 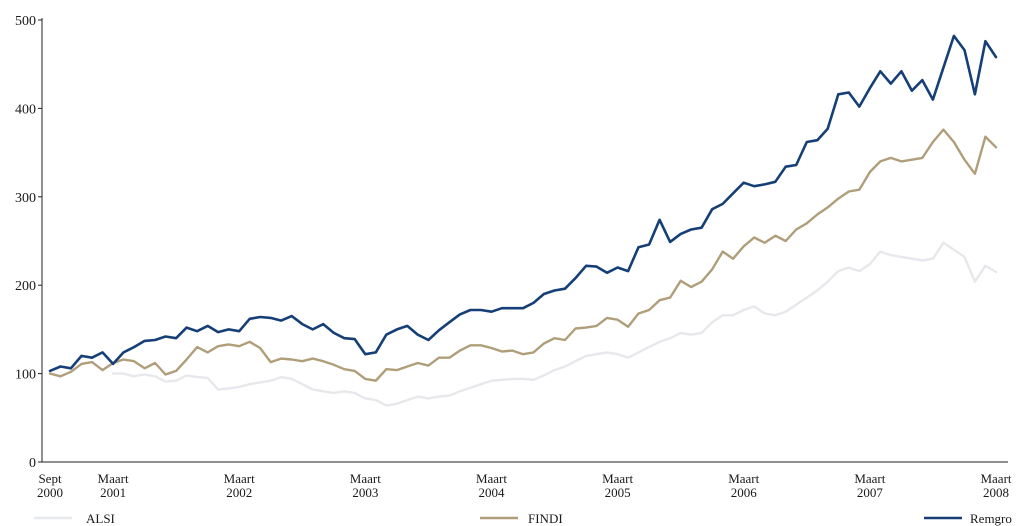 I want to click on y-tick-label: 400, so click(x=25, y=109).